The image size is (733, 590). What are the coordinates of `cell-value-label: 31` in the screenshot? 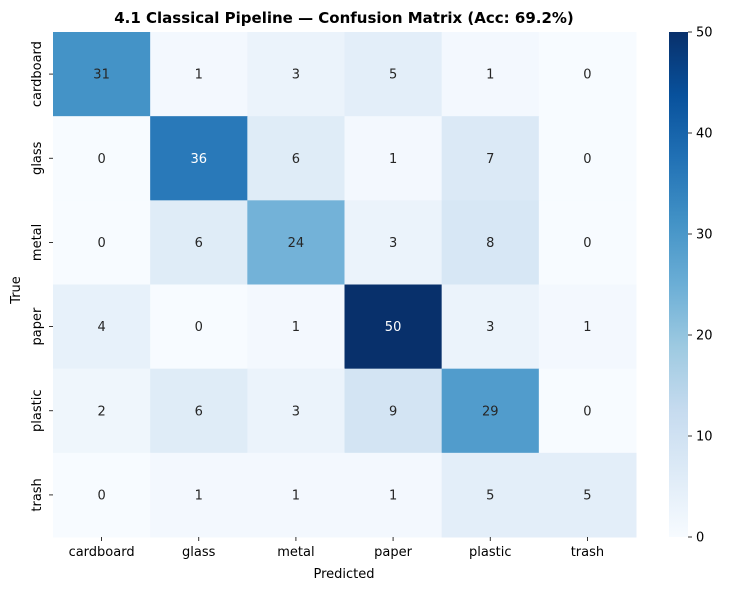 It's located at (101, 75).